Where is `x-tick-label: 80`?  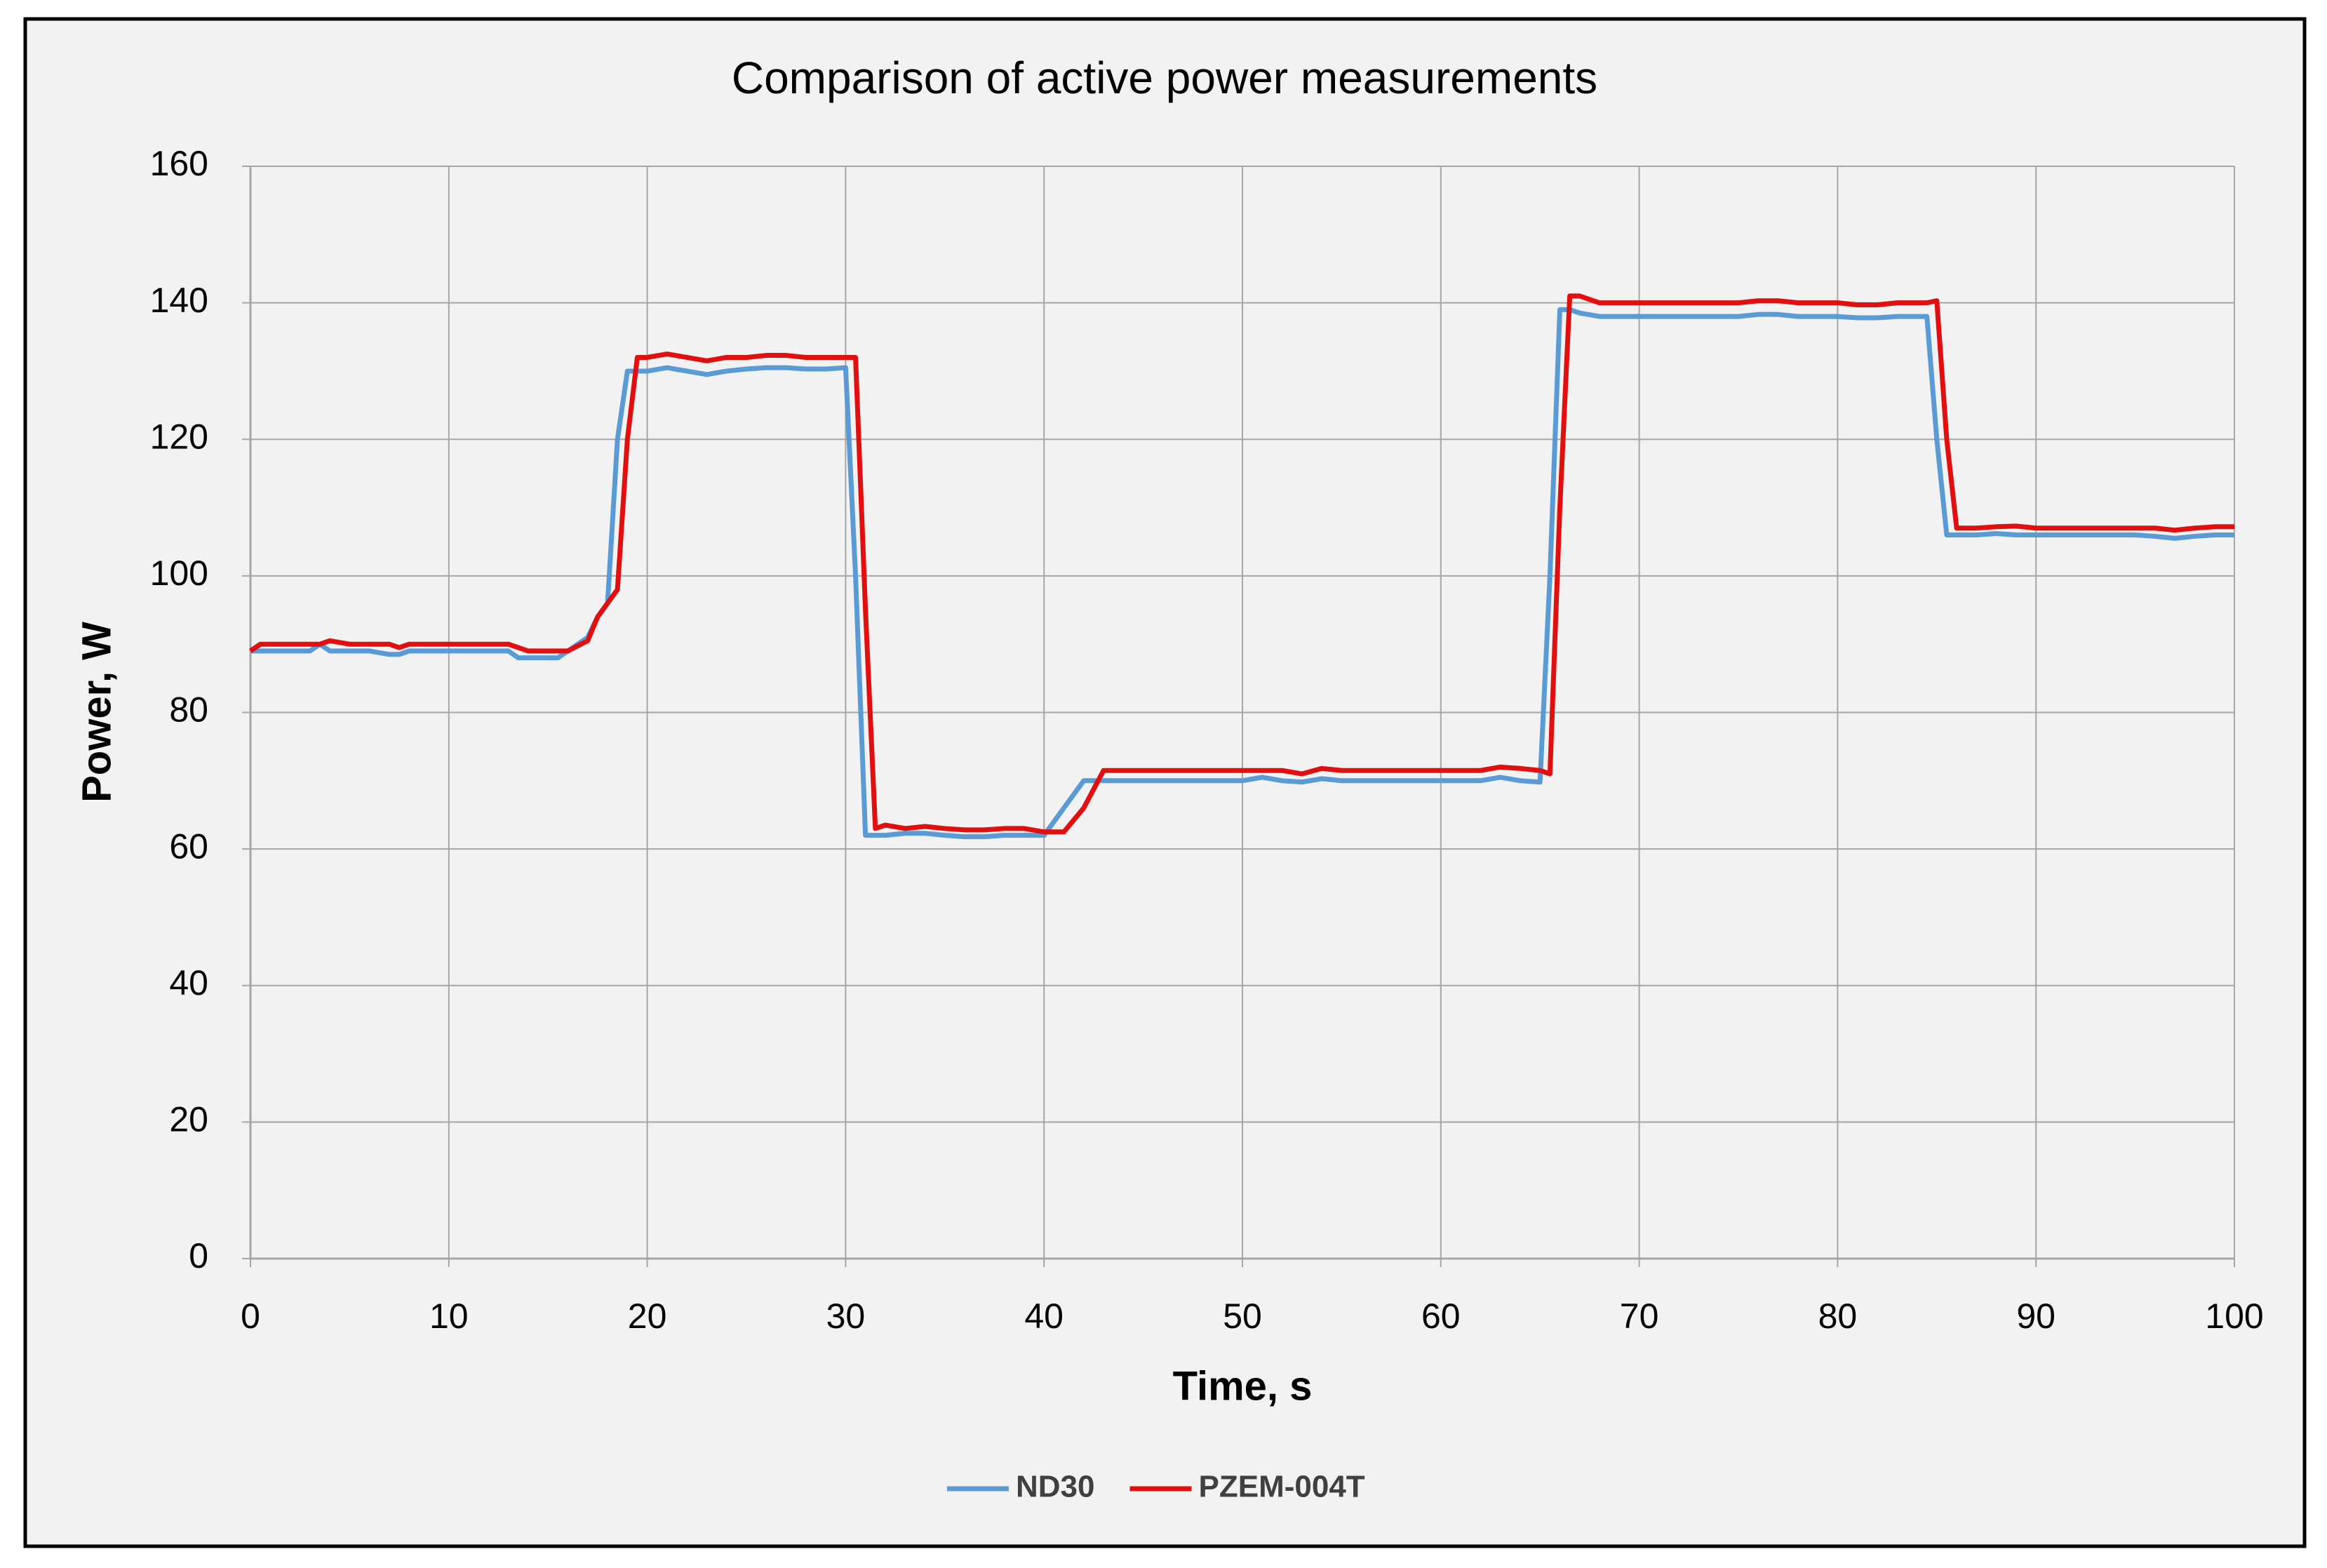
x-tick-label: 80 is located at coordinates (1838, 1316).